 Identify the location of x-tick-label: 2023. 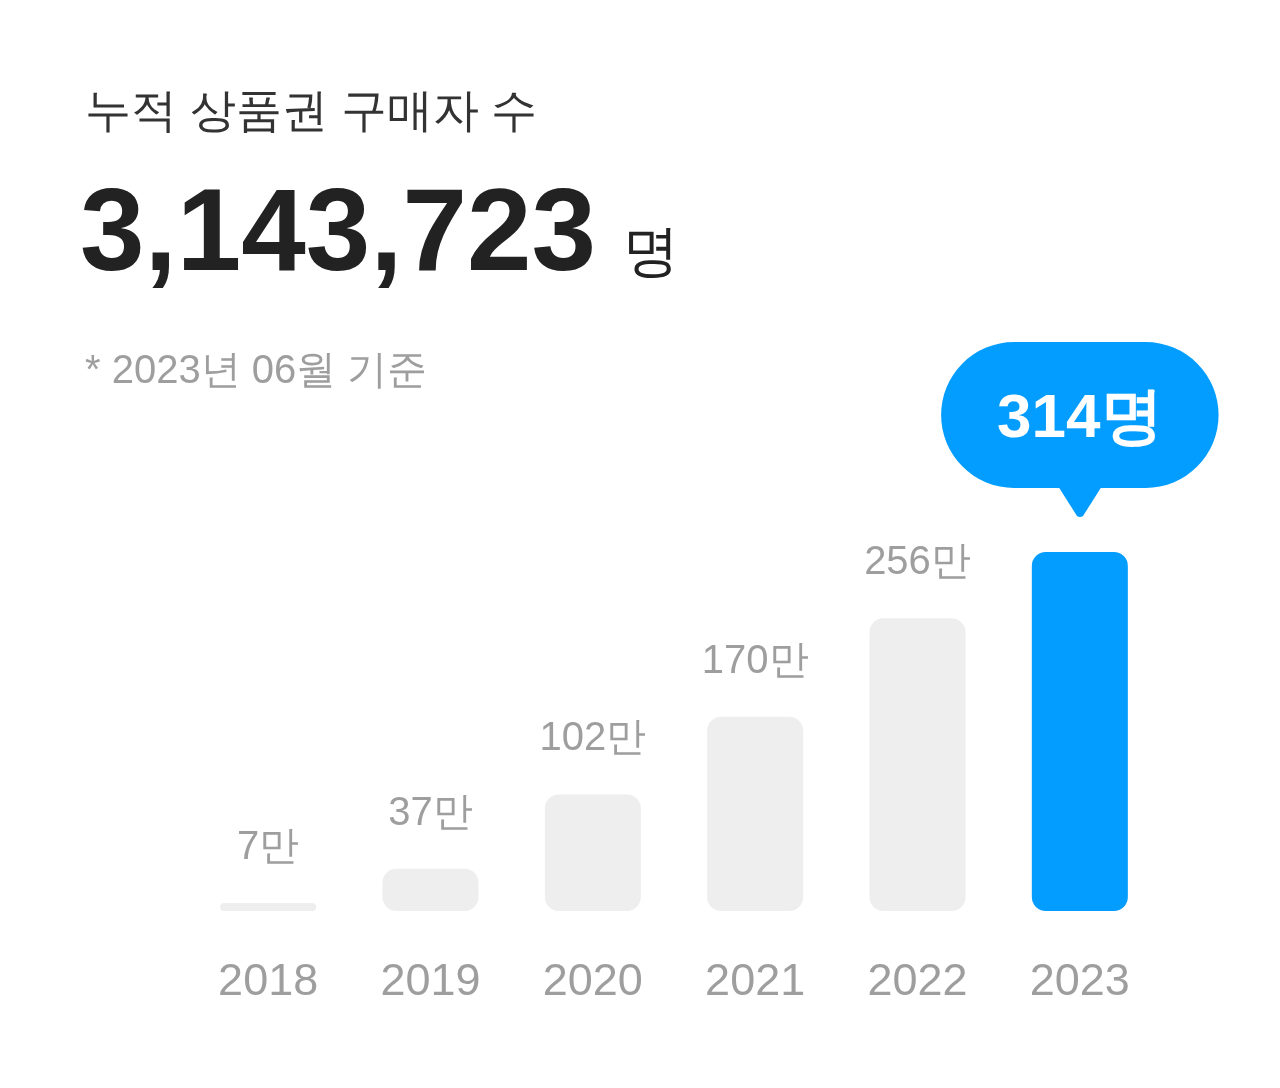
(1079, 979).